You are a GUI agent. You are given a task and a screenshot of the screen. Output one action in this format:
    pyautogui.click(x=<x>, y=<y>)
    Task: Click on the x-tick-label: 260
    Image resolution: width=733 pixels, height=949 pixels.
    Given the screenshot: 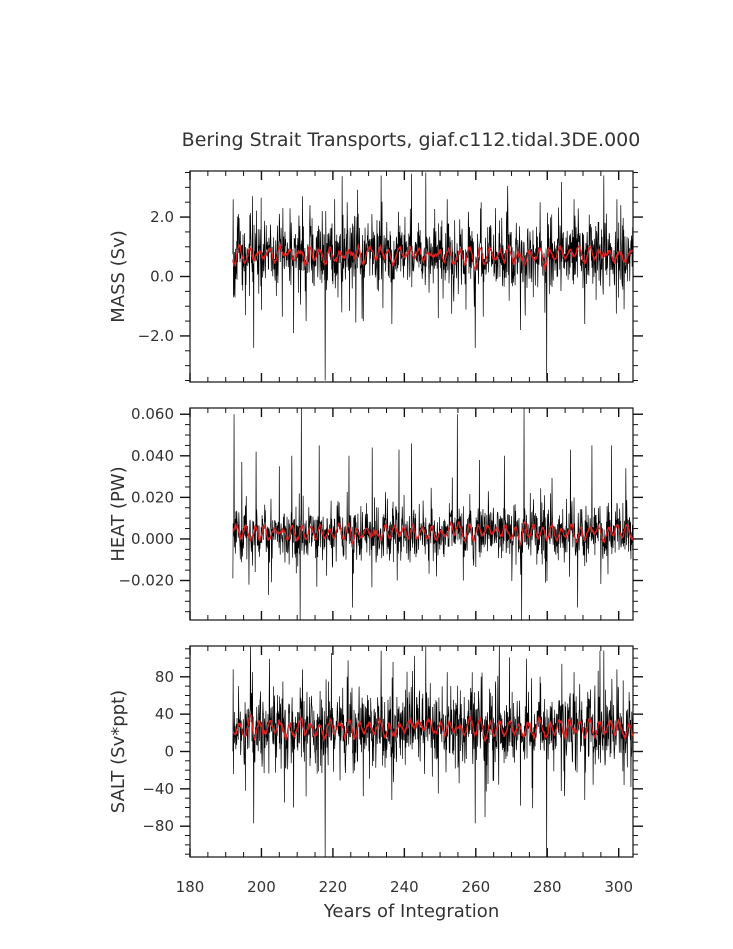 What is the action you would take?
    pyautogui.click(x=475, y=887)
    